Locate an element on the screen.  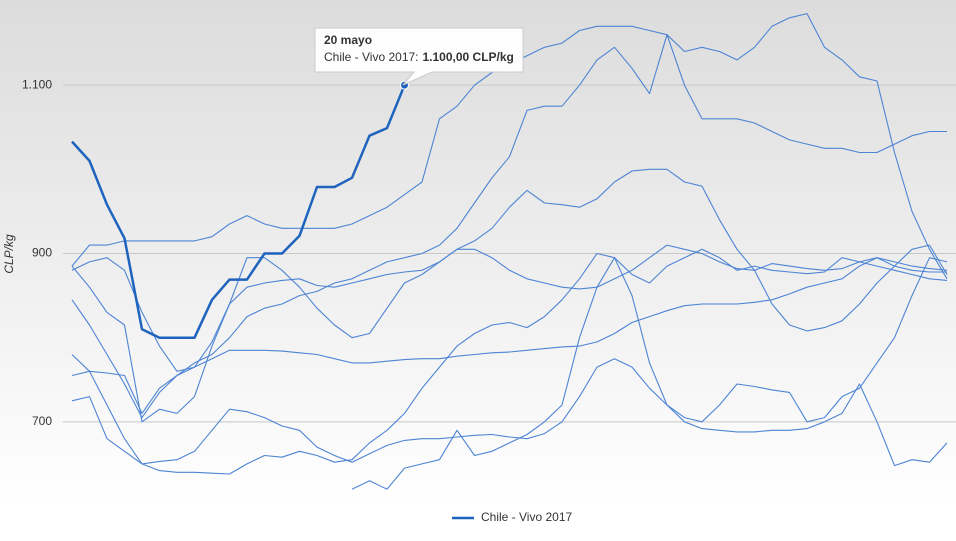
tooltip-box is located at coordinates (419, 56).